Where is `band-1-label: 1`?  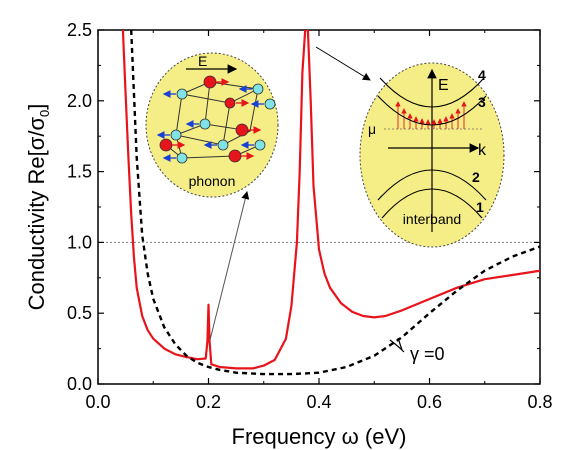
band-1-label: 1 is located at coordinates (480, 207).